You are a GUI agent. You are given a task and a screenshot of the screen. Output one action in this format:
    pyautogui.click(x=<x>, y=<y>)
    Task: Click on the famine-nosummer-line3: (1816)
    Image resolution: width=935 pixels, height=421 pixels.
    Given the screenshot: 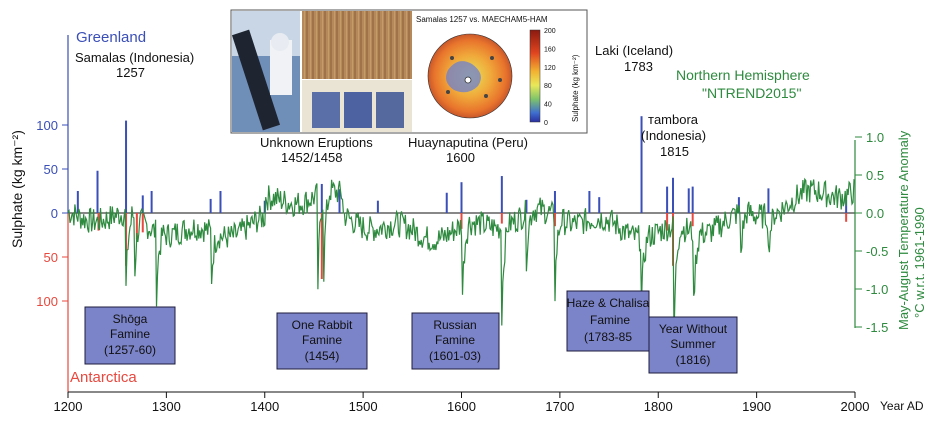 What is the action you would take?
    pyautogui.click(x=693, y=360)
    